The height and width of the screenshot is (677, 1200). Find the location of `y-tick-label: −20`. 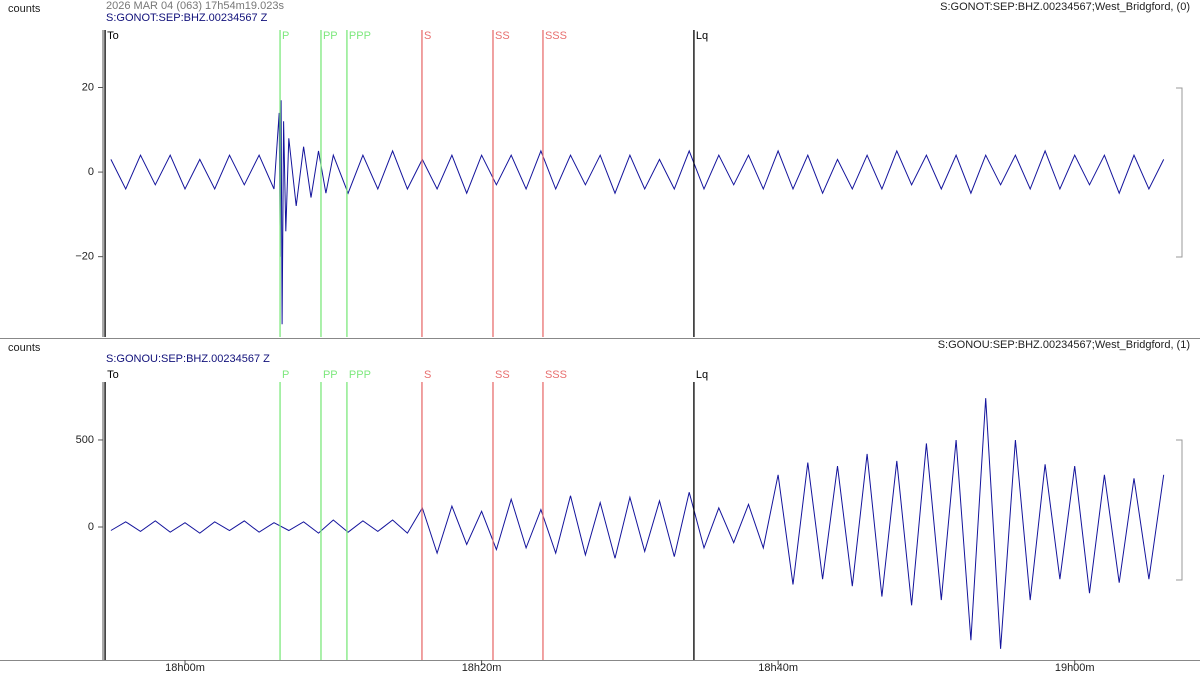

y-tick-label: −20 is located at coordinates (84, 257).